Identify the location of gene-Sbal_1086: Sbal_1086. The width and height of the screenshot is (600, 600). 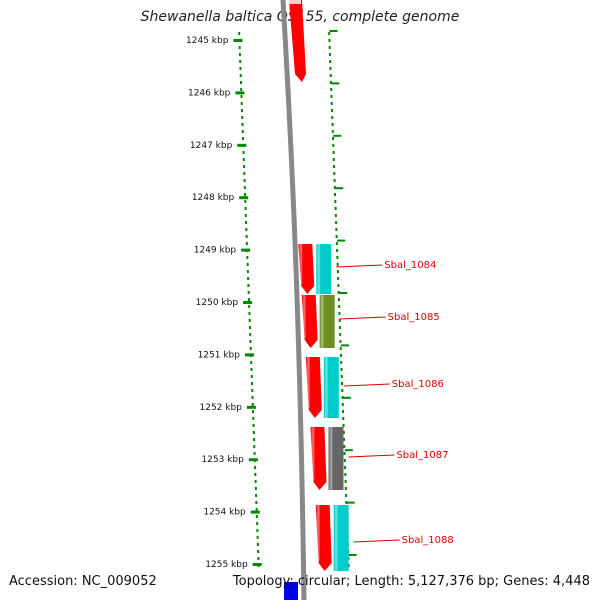
(374, 387).